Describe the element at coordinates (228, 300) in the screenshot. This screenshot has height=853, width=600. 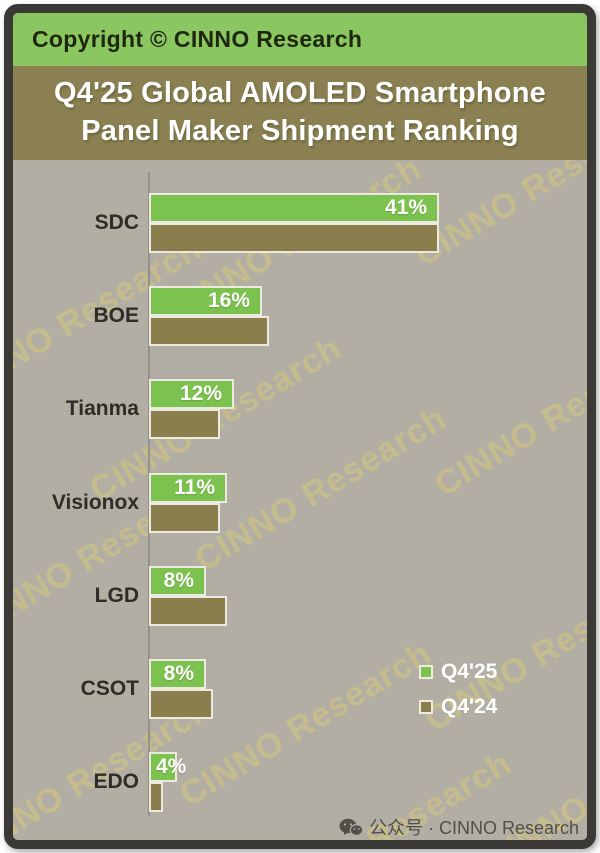
I see `value-label-boe: 16%` at that location.